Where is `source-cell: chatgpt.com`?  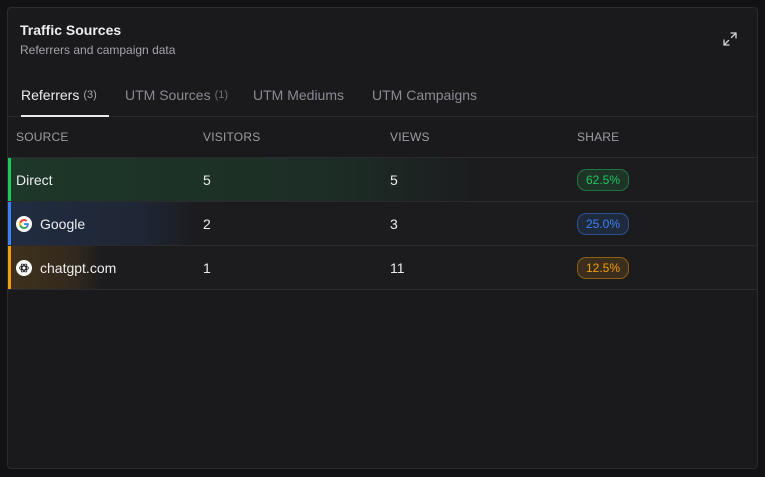 source-cell: chatgpt.com is located at coordinates (66, 267).